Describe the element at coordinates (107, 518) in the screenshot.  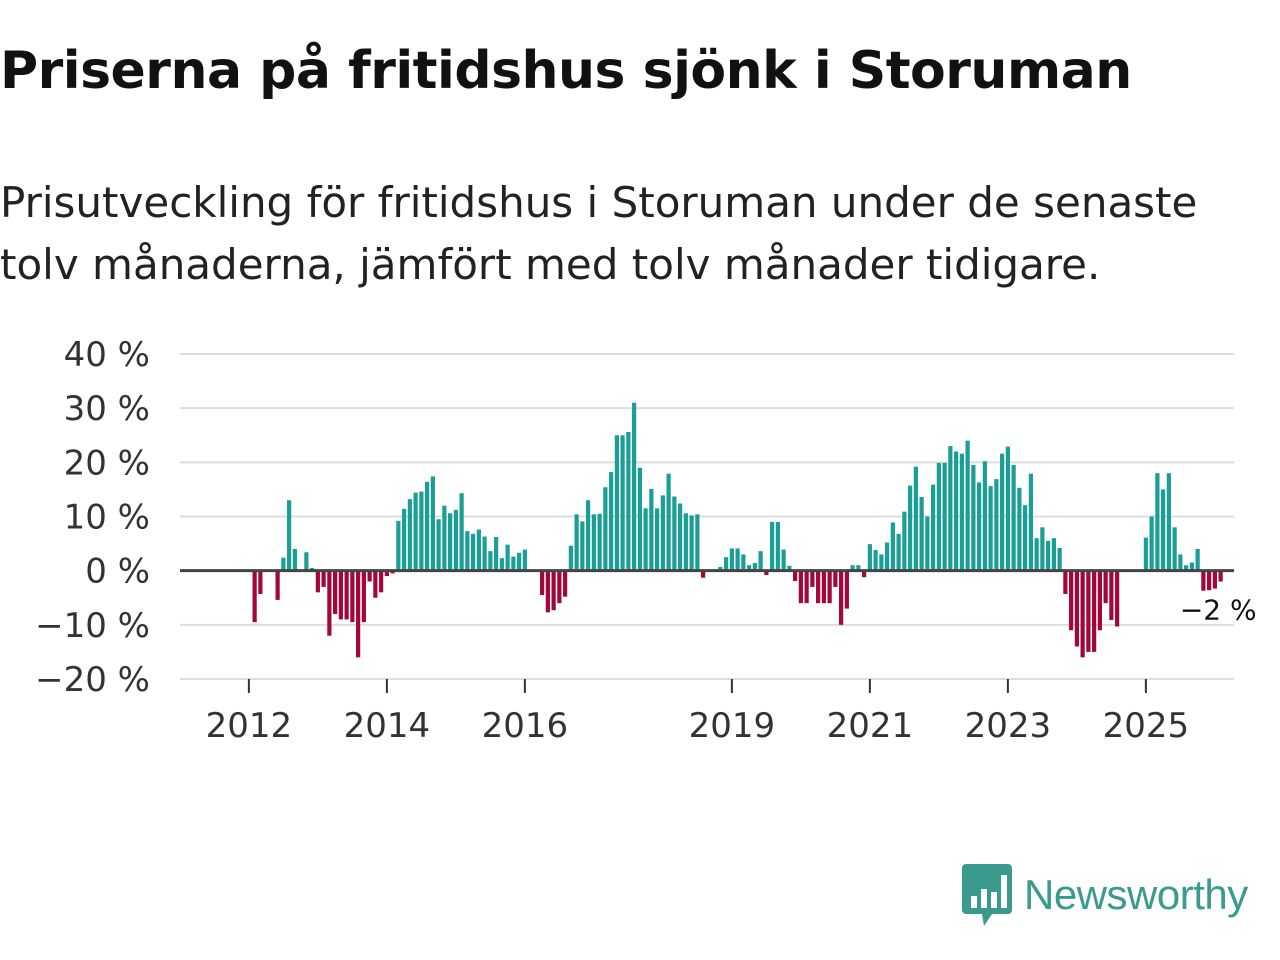
I see `y-tick-label: 10 %` at that location.